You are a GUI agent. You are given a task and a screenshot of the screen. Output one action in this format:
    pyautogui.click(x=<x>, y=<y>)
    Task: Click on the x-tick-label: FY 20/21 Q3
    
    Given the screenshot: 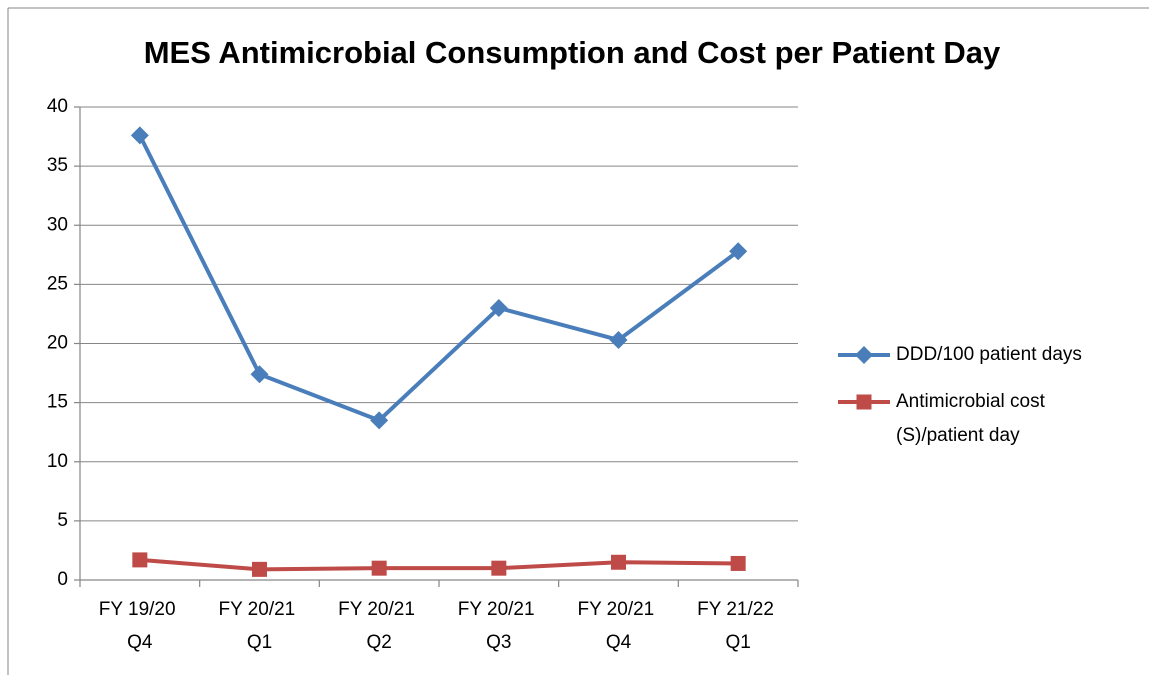 What is the action you would take?
    pyautogui.click(x=499, y=626)
    